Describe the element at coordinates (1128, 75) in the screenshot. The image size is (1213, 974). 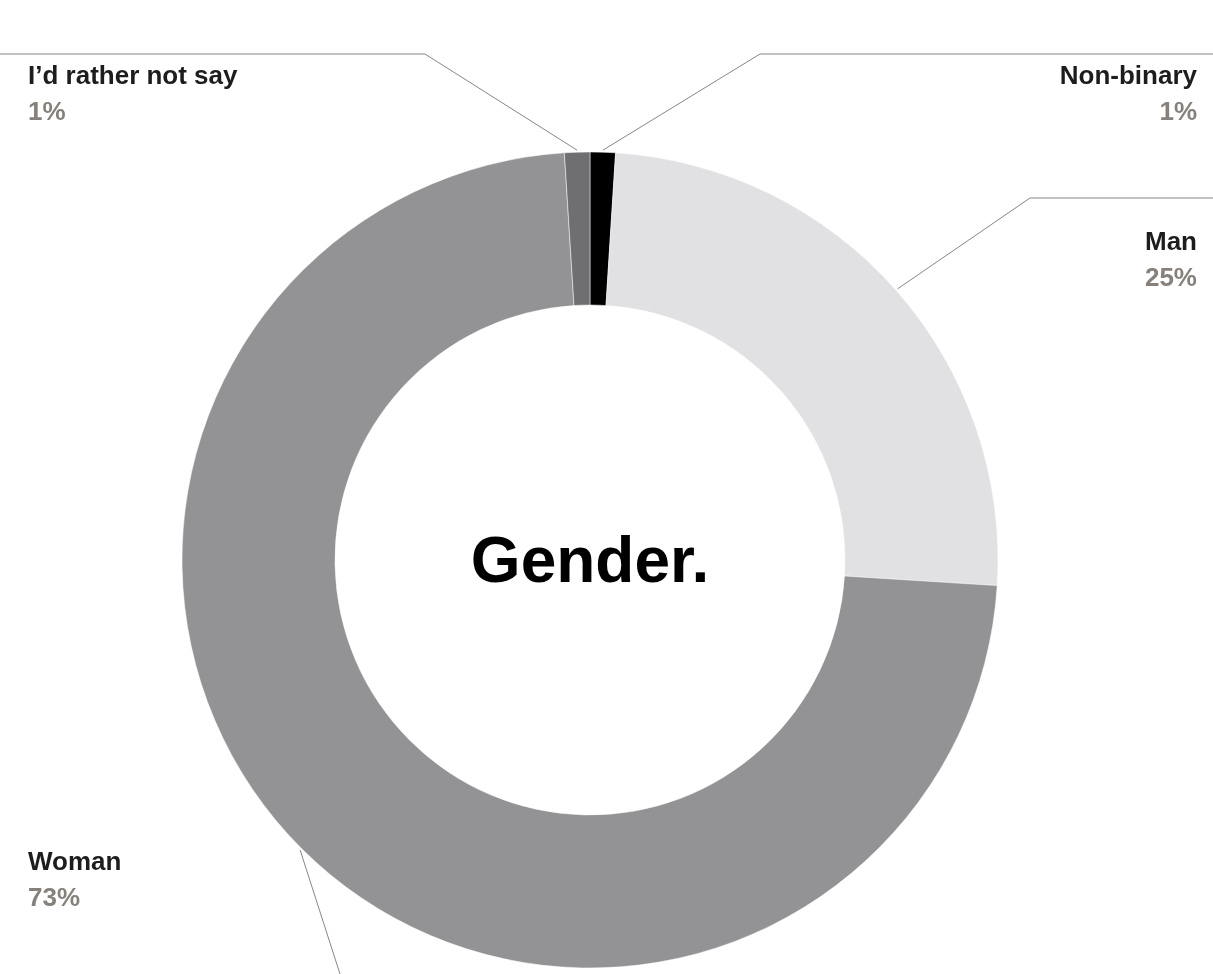
I see `slice-label: Non-binary` at that location.